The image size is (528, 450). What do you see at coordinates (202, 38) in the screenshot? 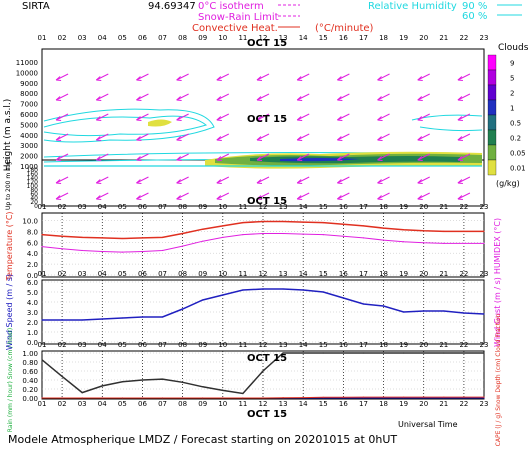
I see `hour-tick-label: 09` at bounding box center [202, 38].